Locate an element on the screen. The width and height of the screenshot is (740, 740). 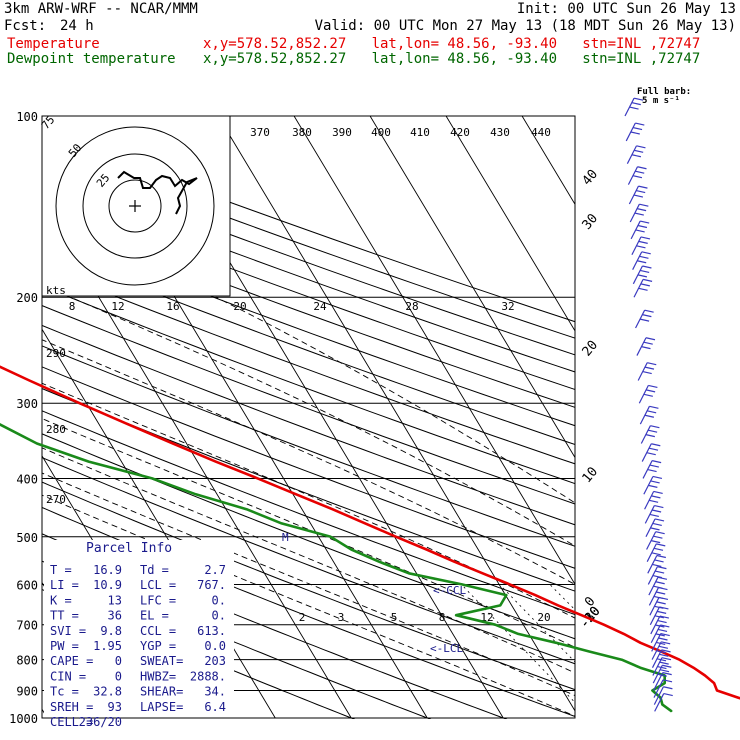
parcel-row-label-2: LCL = is located at coordinates (158, 585).